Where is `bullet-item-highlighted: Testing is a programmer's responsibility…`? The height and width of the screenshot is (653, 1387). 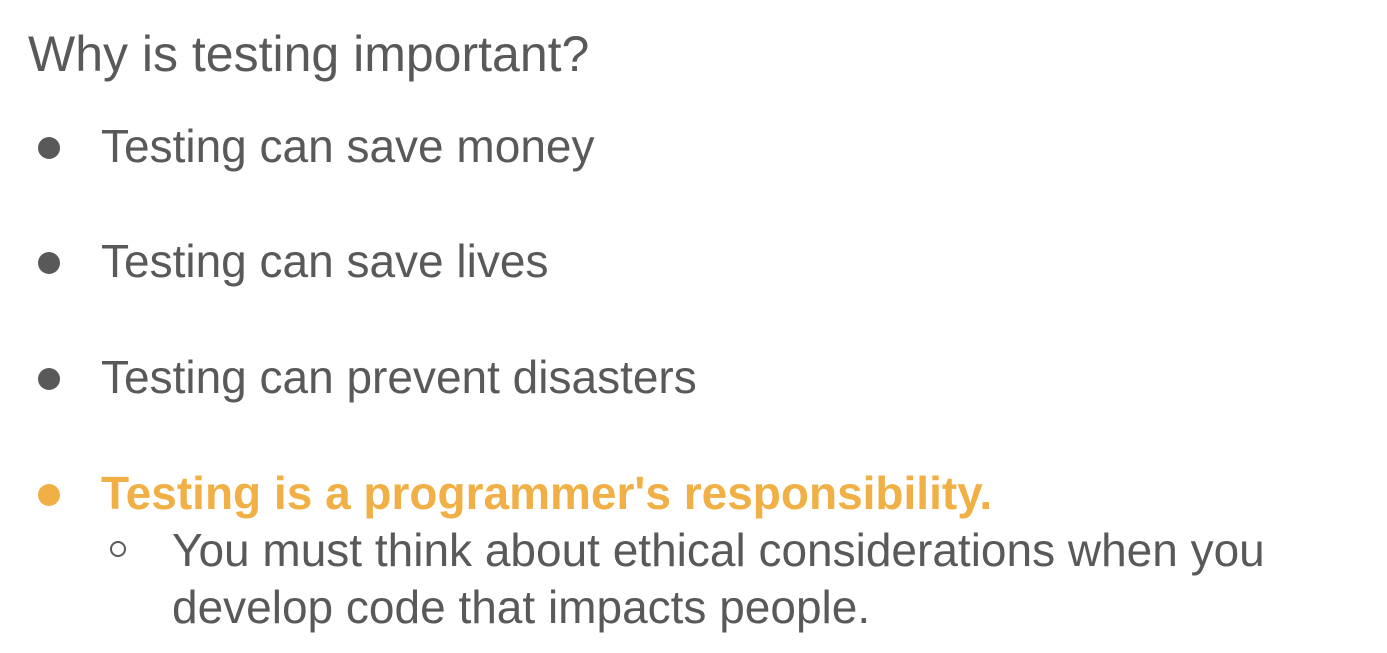
bullet-item-highlighted: Testing is a programmer's responsibility… is located at coordinates (693, 495).